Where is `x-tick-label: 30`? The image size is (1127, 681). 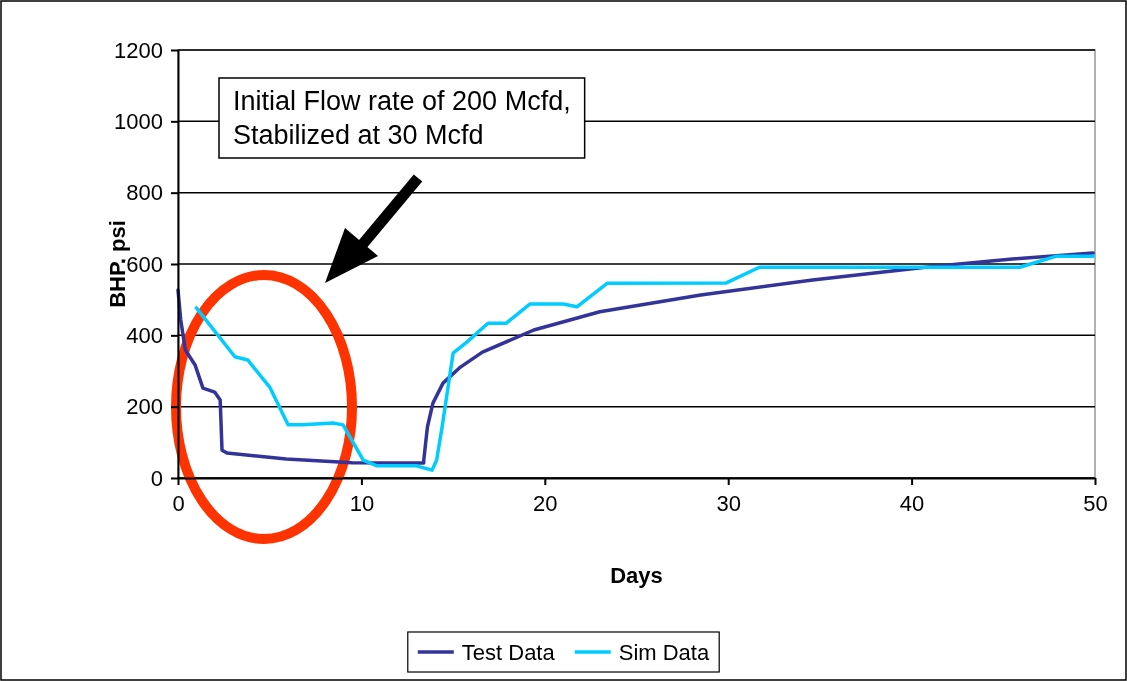
x-tick-label: 30 is located at coordinates (728, 503).